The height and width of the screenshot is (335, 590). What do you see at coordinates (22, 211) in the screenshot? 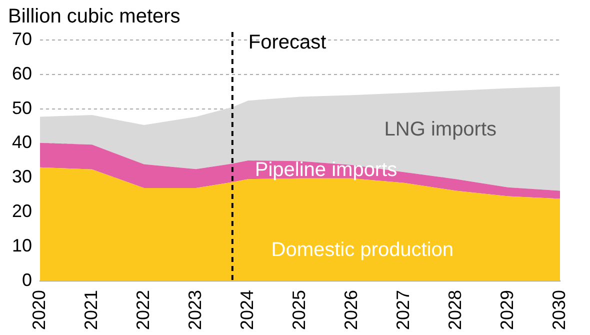
I see `y-tick-label: 20` at bounding box center [22, 211].